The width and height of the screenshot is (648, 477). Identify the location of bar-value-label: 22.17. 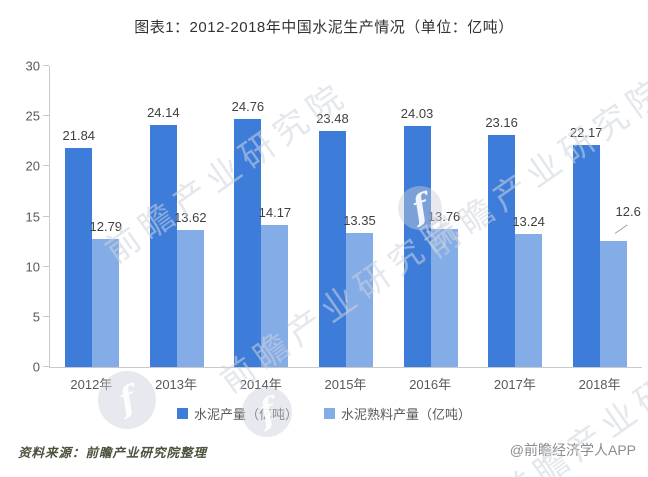
(586, 132).